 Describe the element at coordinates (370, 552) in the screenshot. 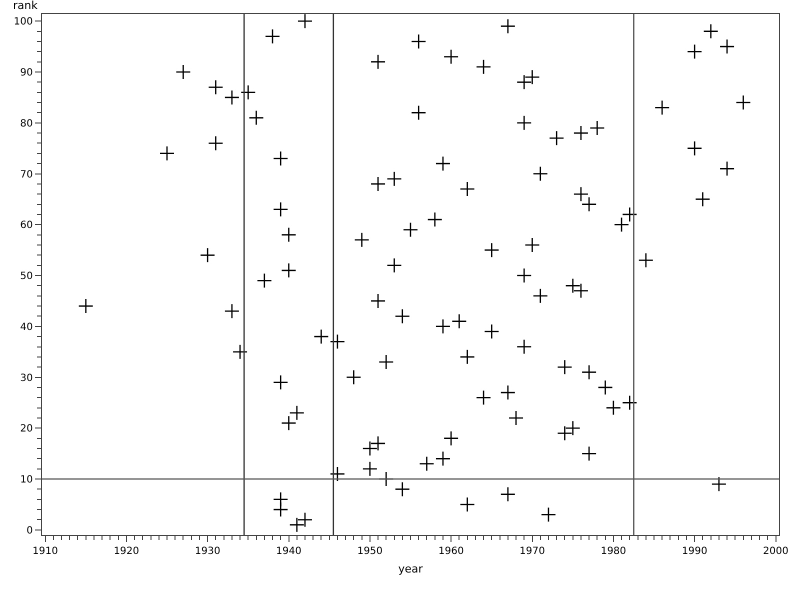

I see `x-tick-label: 1950` at that location.